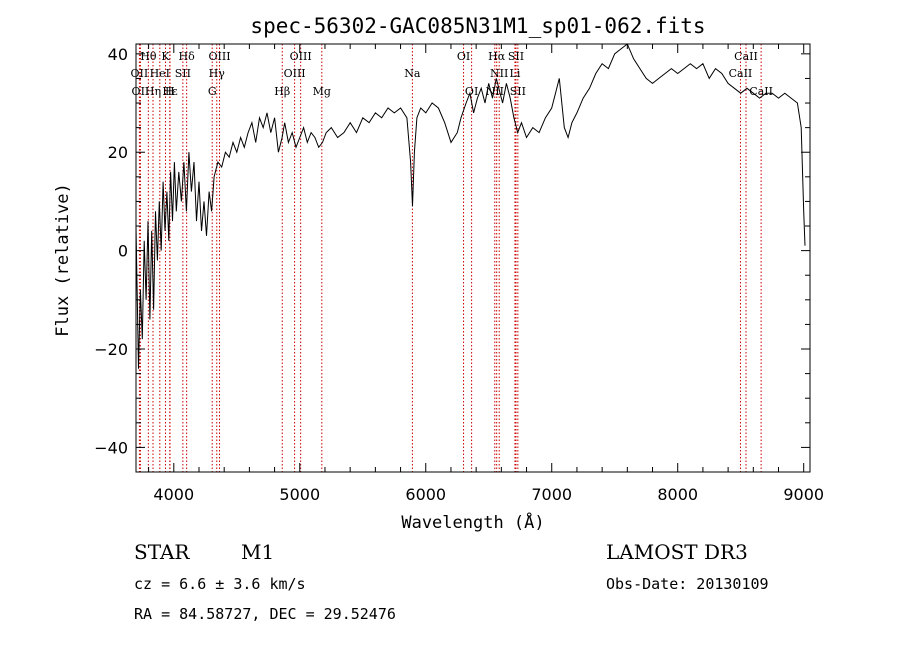 Image resolution: width=900 pixels, height=649 pixels. What do you see at coordinates (265, 614) in the screenshot?
I see `coordinates: RA = 84.58727, DEC = 29.52476` at bounding box center [265, 614].